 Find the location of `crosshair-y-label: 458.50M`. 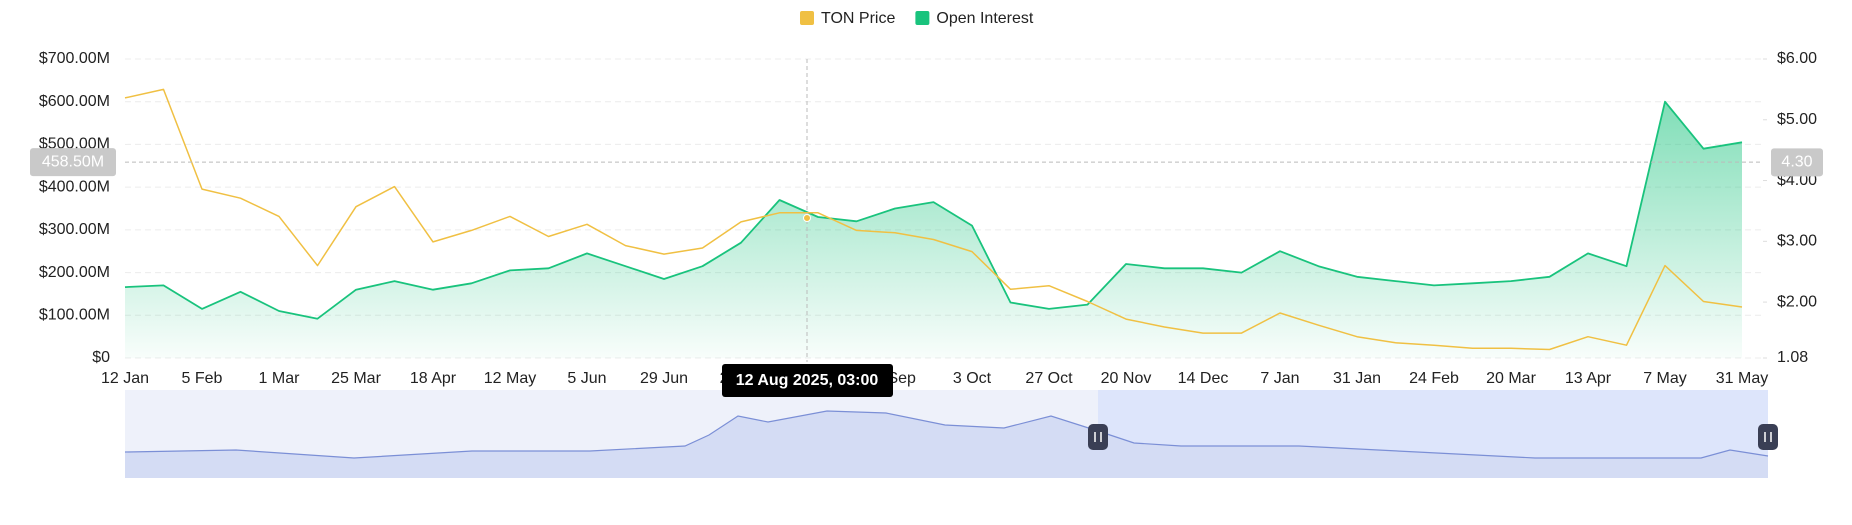

crosshair-y-label: 458.50M is located at coordinates (73, 161).